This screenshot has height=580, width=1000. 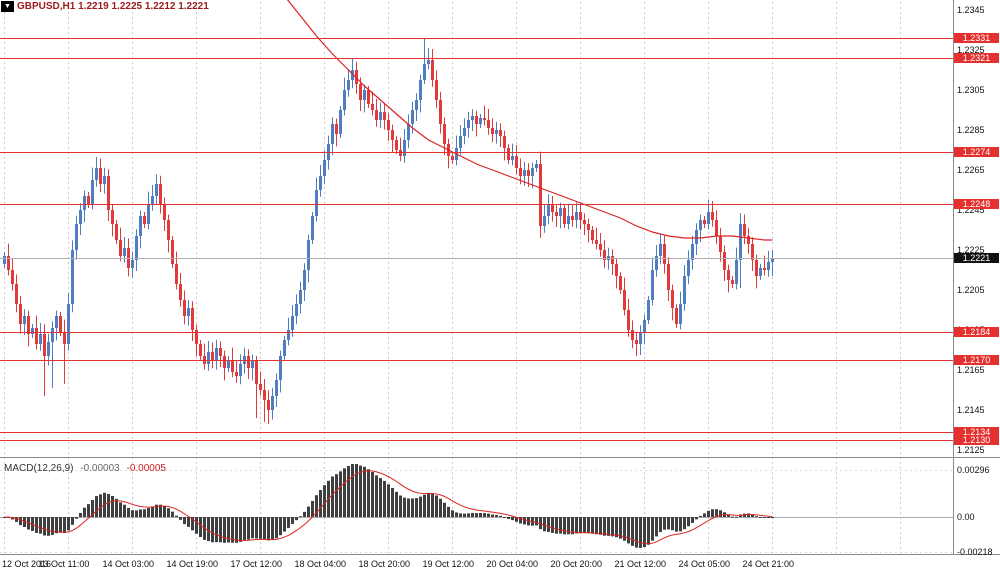 I want to click on time-label: 17 Oct 12:00, so click(x=256, y=564).